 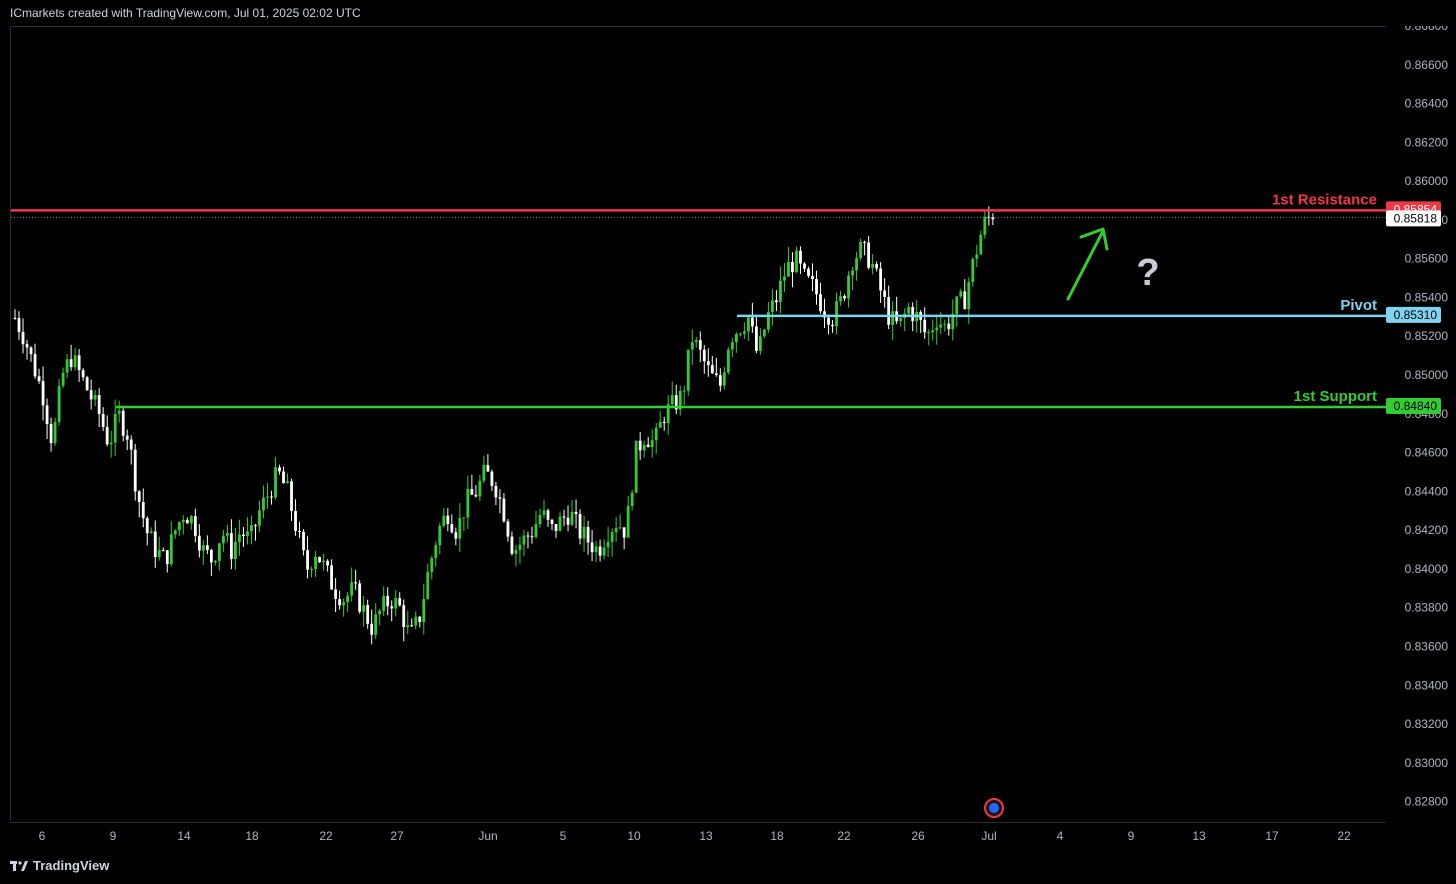 I want to click on tradingview-logo: TradingView, so click(x=59, y=865).